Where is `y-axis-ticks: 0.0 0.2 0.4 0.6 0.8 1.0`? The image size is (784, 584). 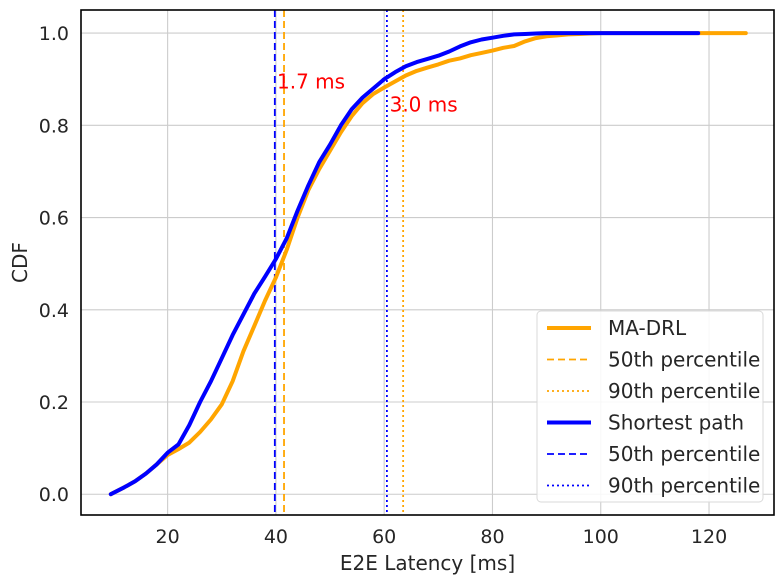 y-axis-ticks: 0.0 0.2 0.4 0.6 0.8 1.0 is located at coordinates (54, 264).